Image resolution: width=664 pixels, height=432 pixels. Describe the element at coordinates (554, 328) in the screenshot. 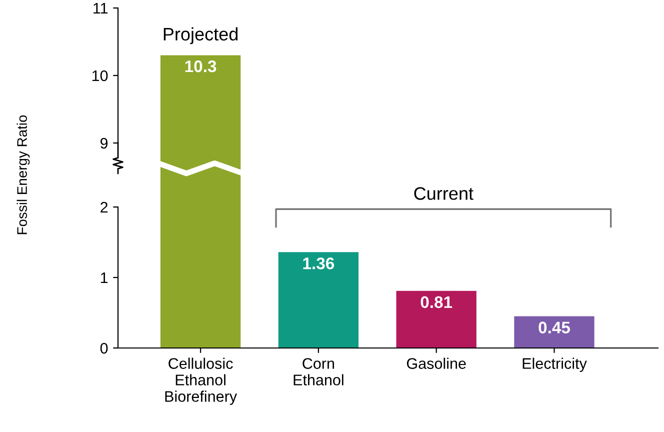

I see `data-label: 0.45` at that location.